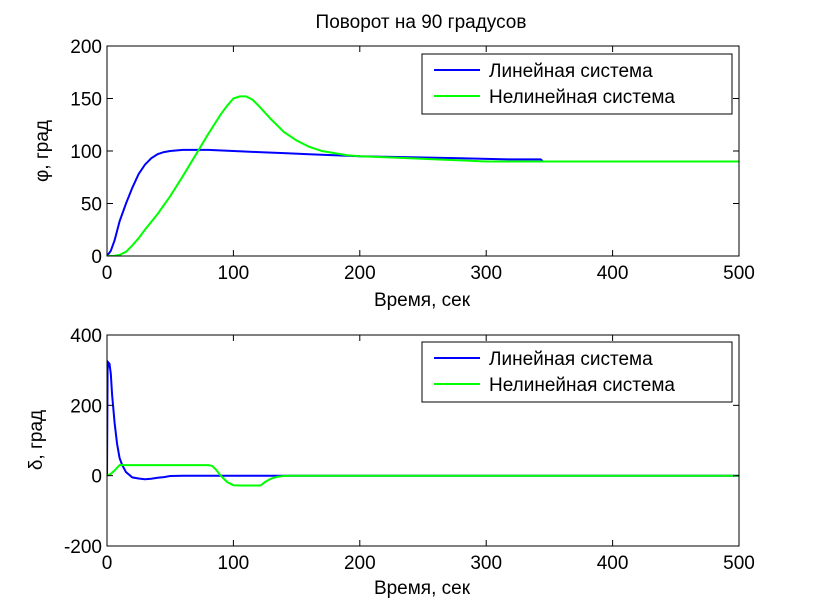 Image resolution: width=817 pixels, height=612 pixels. What do you see at coordinates (91, 205) in the screenshot?
I see `y-tick-label: 50` at bounding box center [91, 205].